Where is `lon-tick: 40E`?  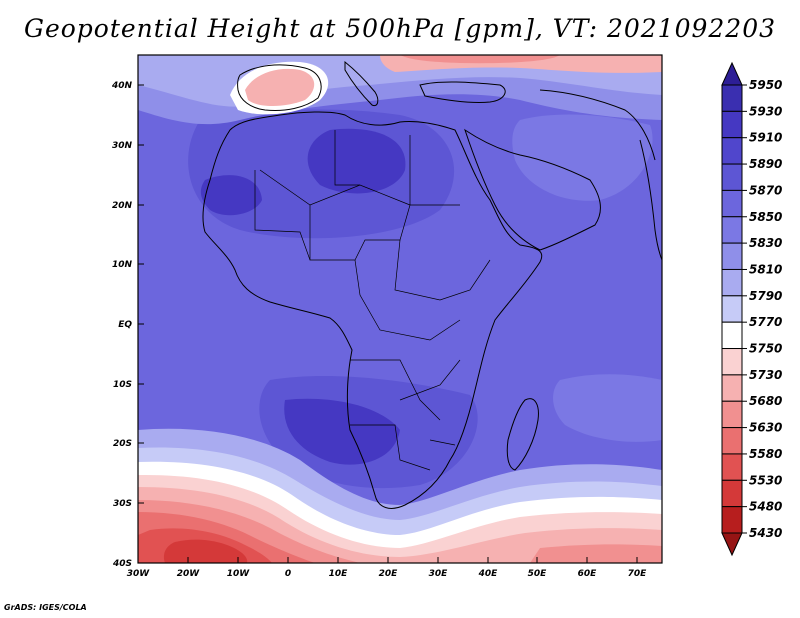
lon-tick: 40E is located at coordinates (488, 568).